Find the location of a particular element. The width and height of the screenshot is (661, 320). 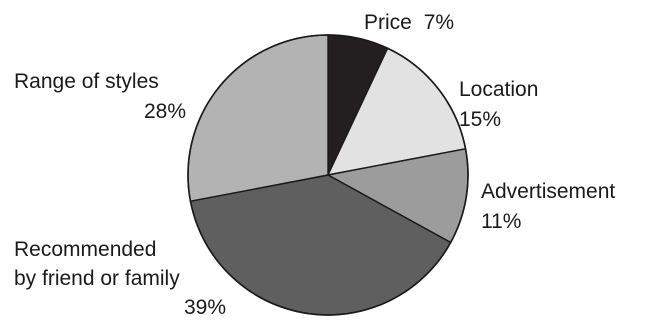

slice-label-price: Price 7% is located at coordinates (409, 22).